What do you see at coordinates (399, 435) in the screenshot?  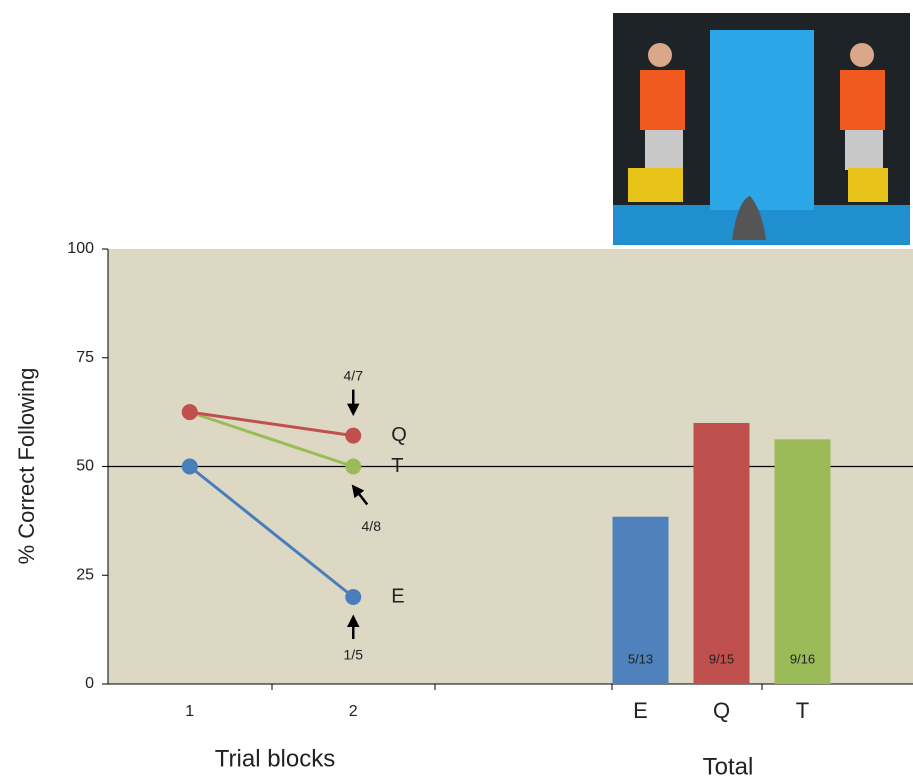 I see `series-label: Q` at bounding box center [399, 435].